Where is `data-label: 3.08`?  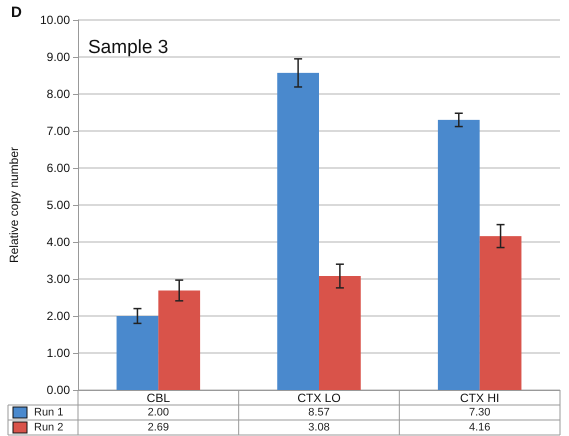 data-label: 3.08 is located at coordinates (319, 428).